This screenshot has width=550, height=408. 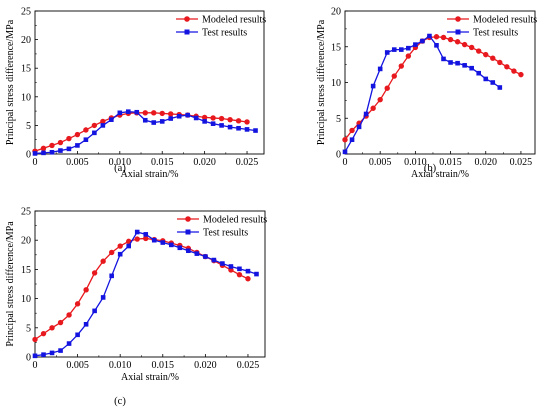 What do you see at coordinates (26, 12) in the screenshot?
I see `y-tick-label: 25` at bounding box center [26, 12].